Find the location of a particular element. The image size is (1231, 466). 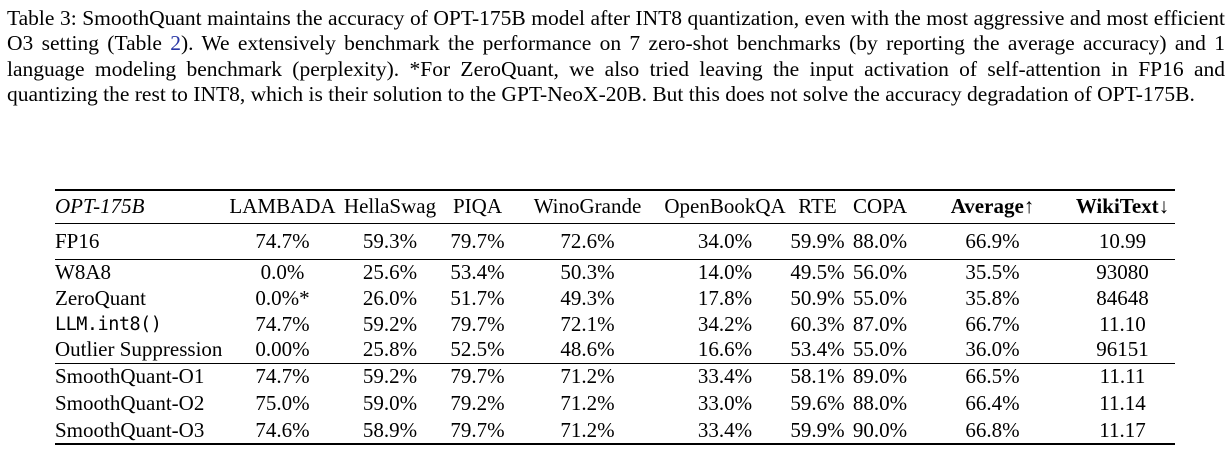

cell-value: 25.8% is located at coordinates (390, 349).